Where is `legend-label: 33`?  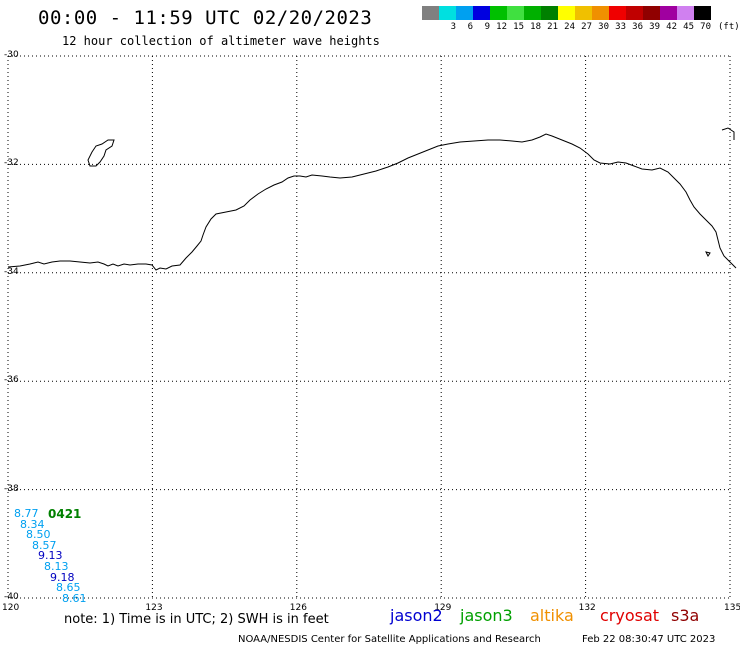 legend-label: 33 is located at coordinates (620, 27).